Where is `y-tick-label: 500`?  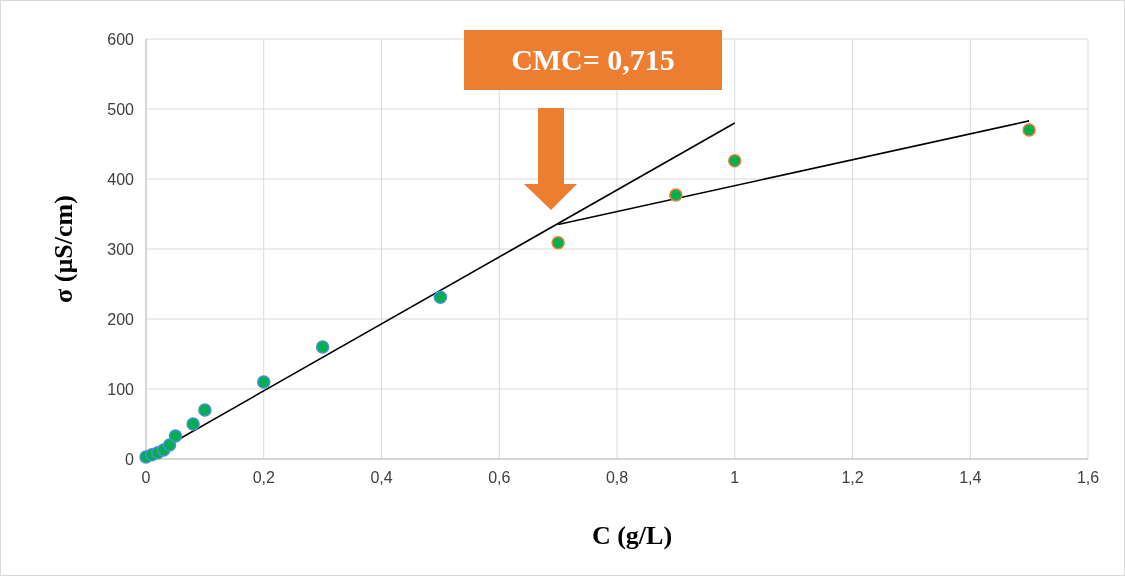 y-tick-label: 500 is located at coordinates (121, 109).